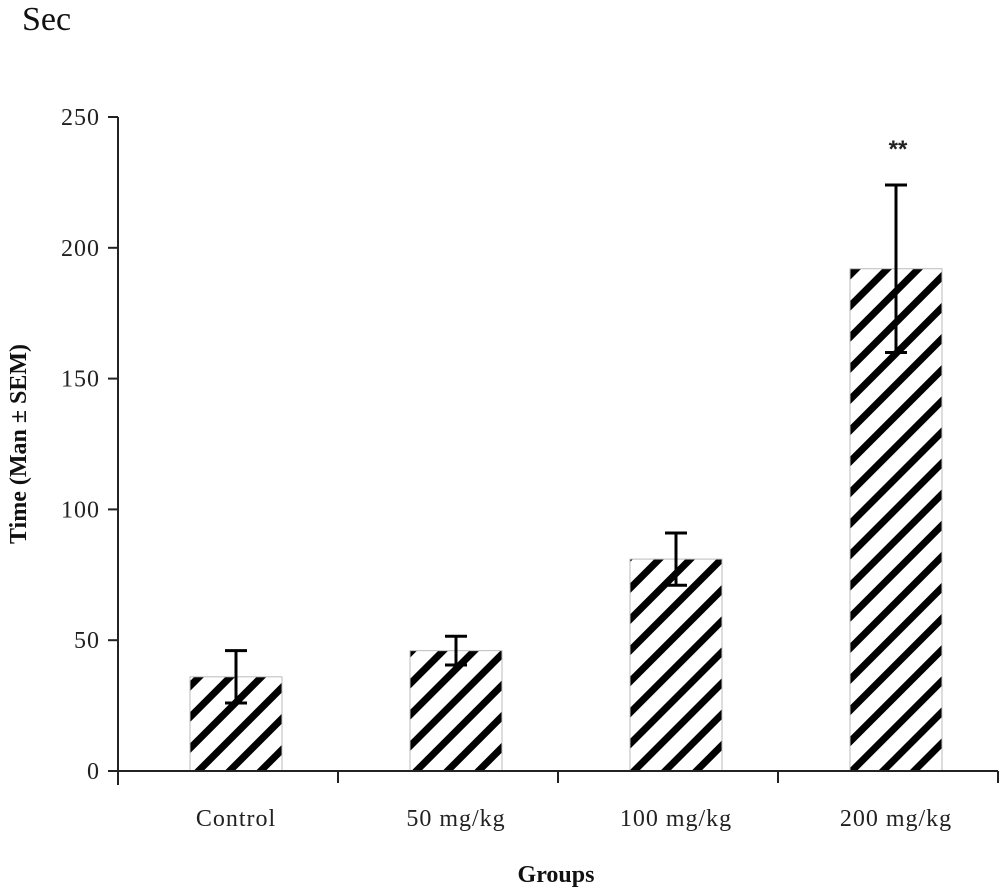  What do you see at coordinates (556, 875) in the screenshot?
I see `x-axis-title: Groups` at bounding box center [556, 875].